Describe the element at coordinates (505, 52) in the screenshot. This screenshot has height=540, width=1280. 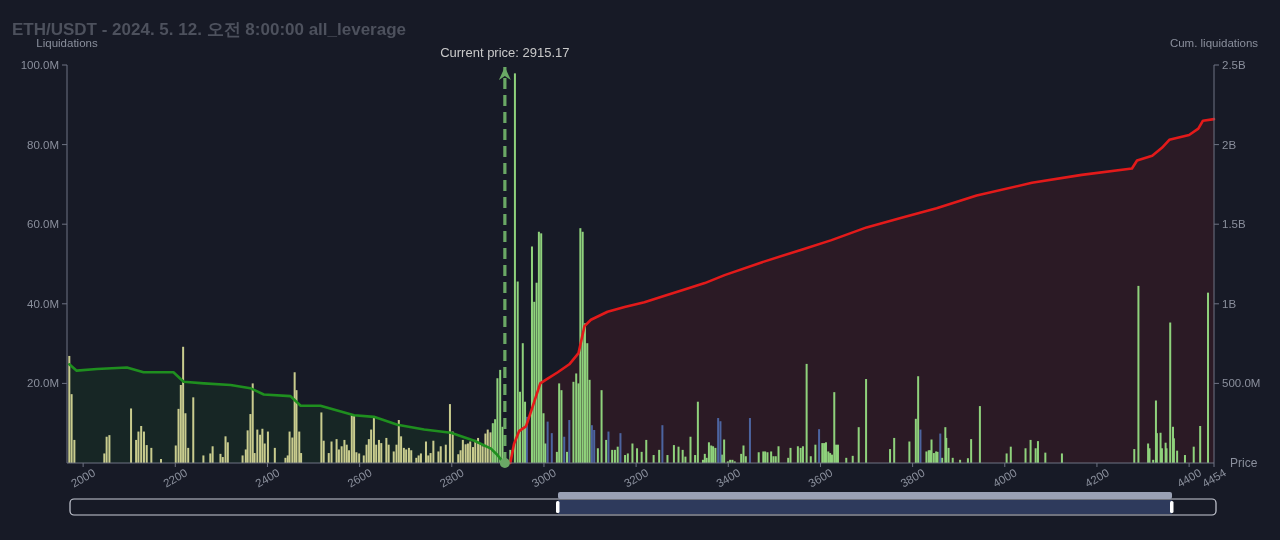
I see `ref-line-label: Current price: 2915.17` at that location.